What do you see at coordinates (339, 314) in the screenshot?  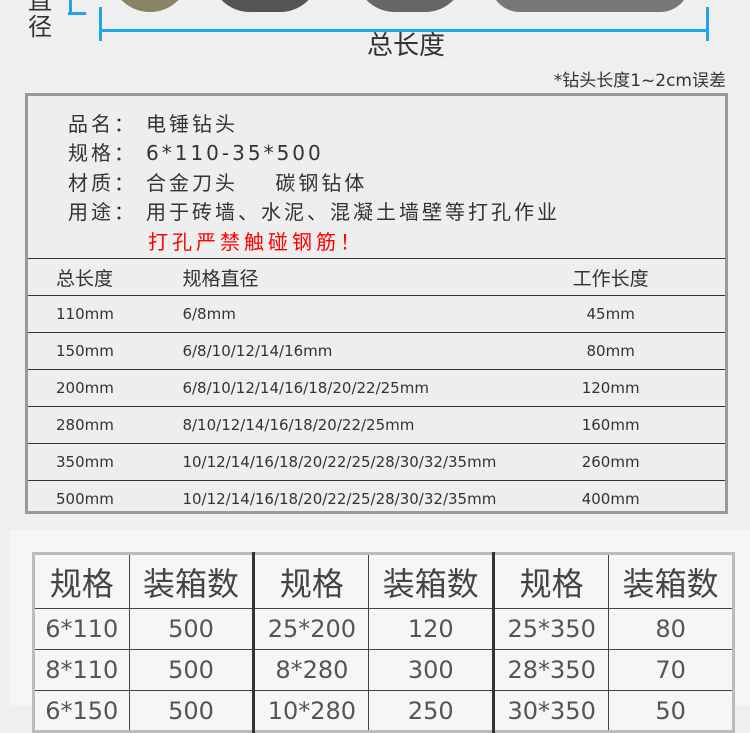 I see `cell: 6/8mm` at bounding box center [339, 314].